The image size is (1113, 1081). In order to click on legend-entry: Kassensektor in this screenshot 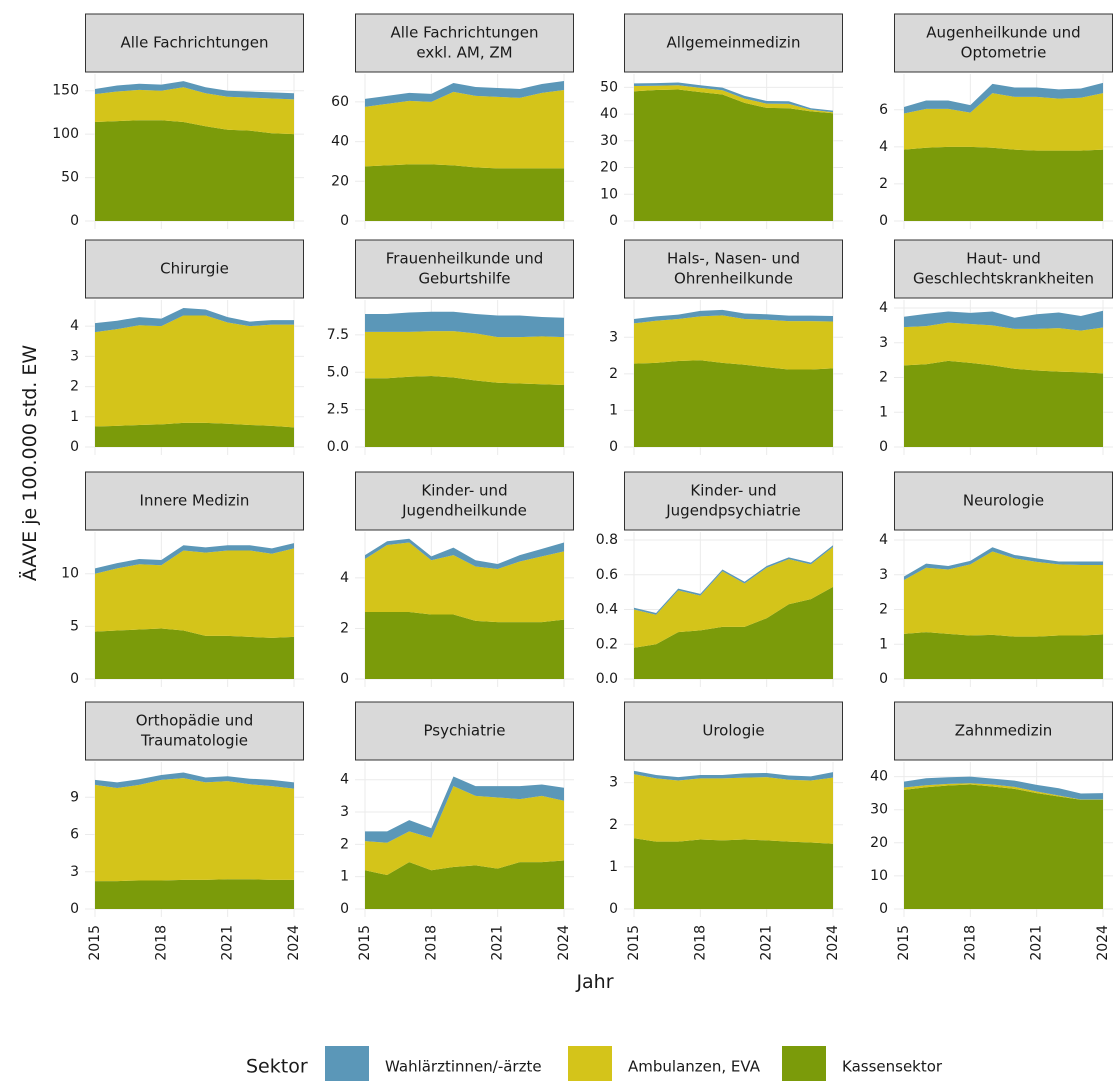, I will do `click(862, 1063)`.